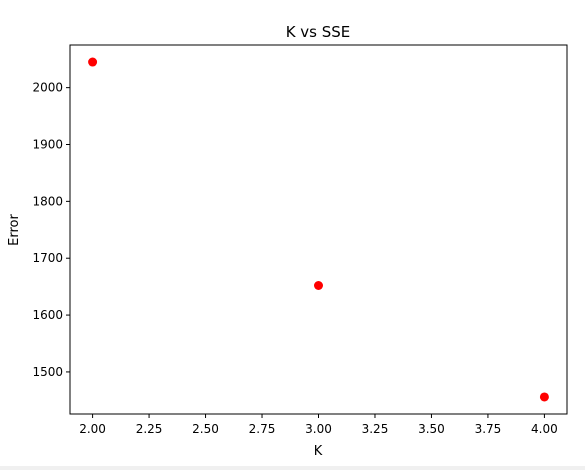 This screenshot has height=470, width=585. Describe the element at coordinates (47, 201) in the screenshot. I see `y-tick-label: 1800` at that location.